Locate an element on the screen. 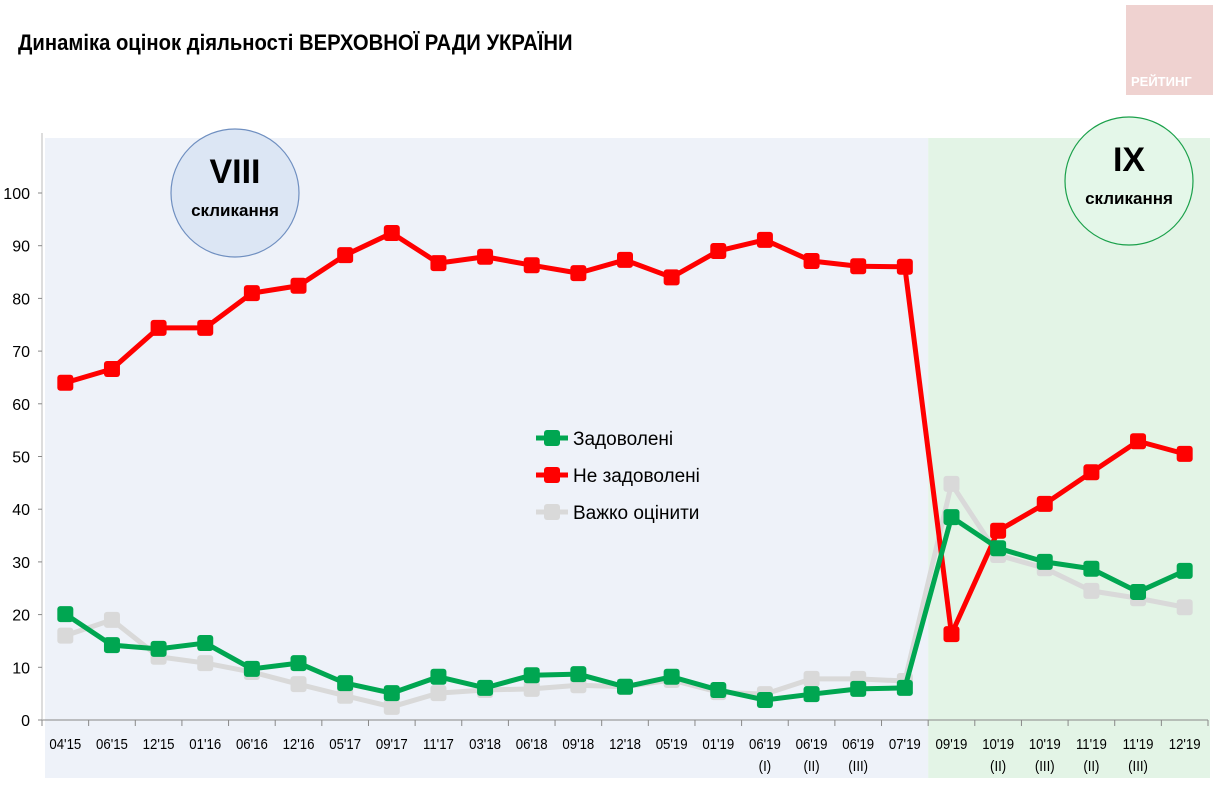 The height and width of the screenshot is (797, 1222). x-tick-label: 09'17 is located at coordinates (392, 743).